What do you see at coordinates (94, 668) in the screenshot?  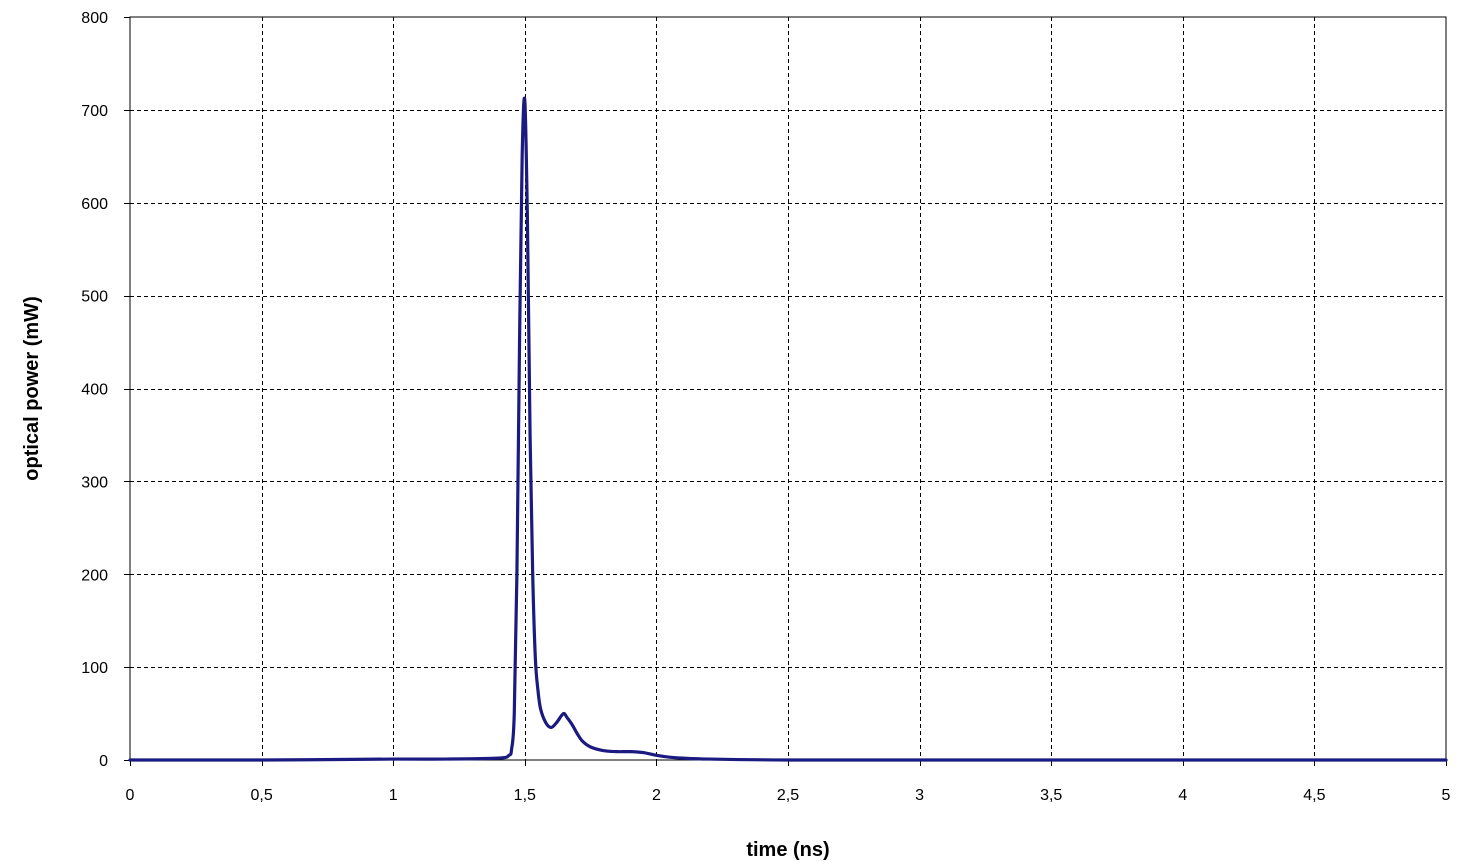 I see `y-tick-label: 100` at bounding box center [94, 668].